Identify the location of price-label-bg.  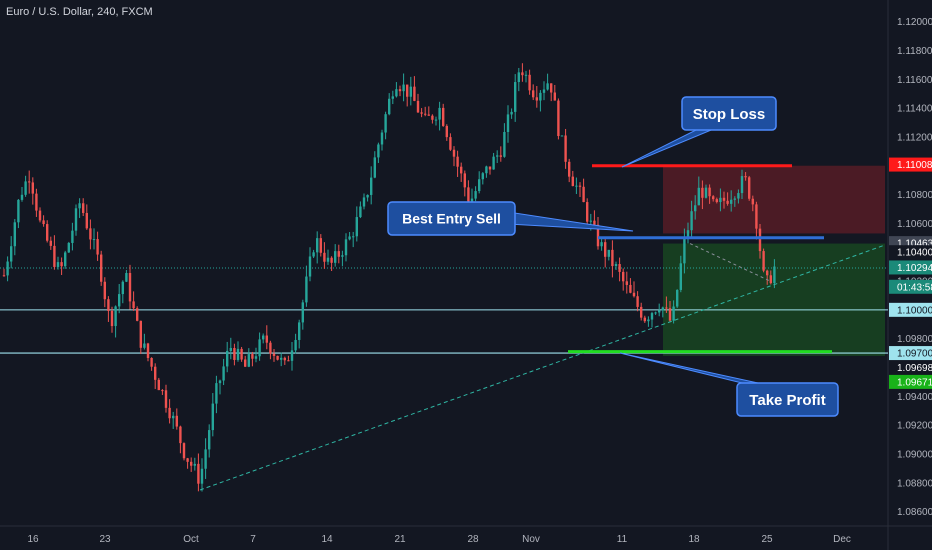
(910, 381).